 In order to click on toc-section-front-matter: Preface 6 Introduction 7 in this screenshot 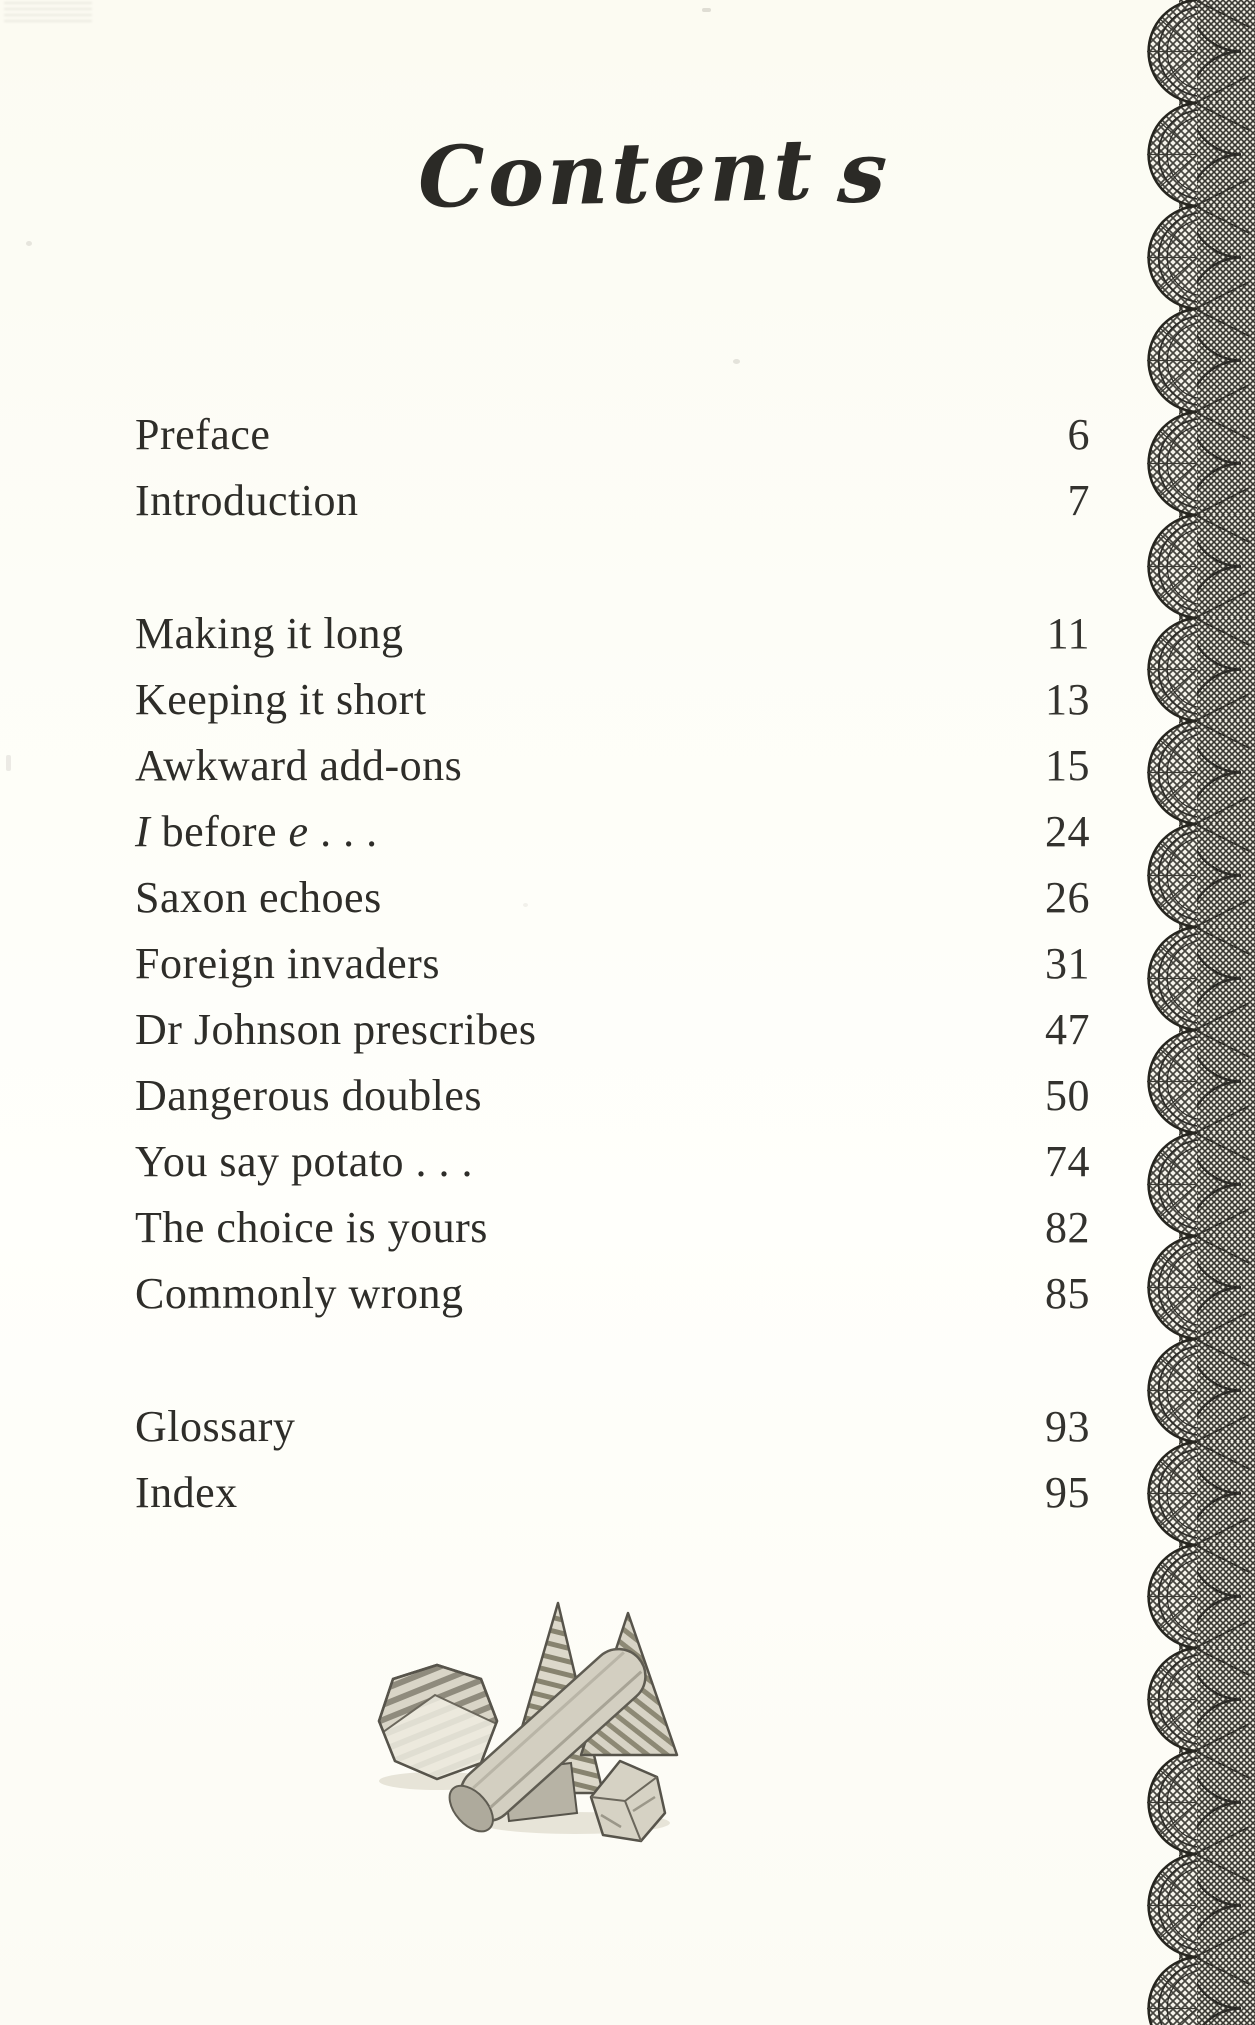, I will do `click(612, 468)`.